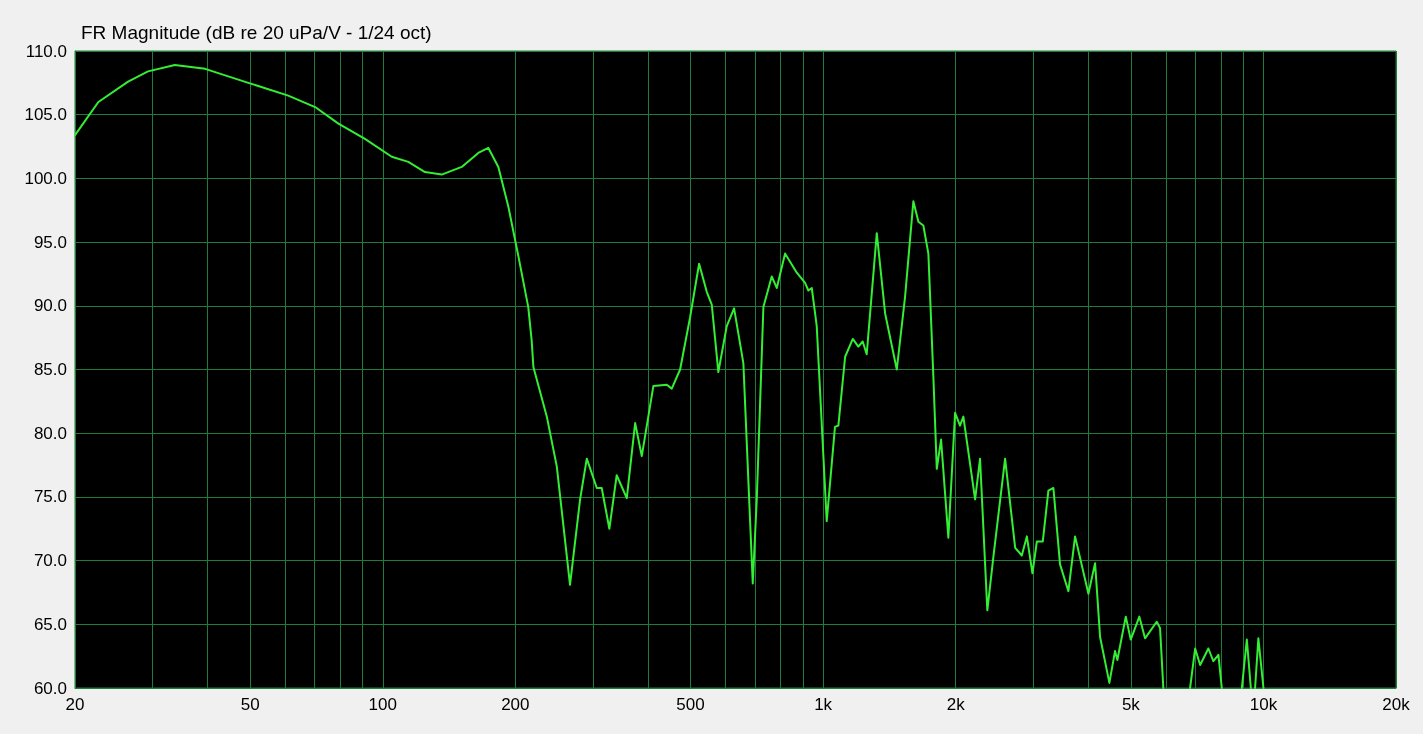 This screenshot has width=1423, height=734. What do you see at coordinates (515, 704) in the screenshot?
I see `x-tick-label: 200` at bounding box center [515, 704].